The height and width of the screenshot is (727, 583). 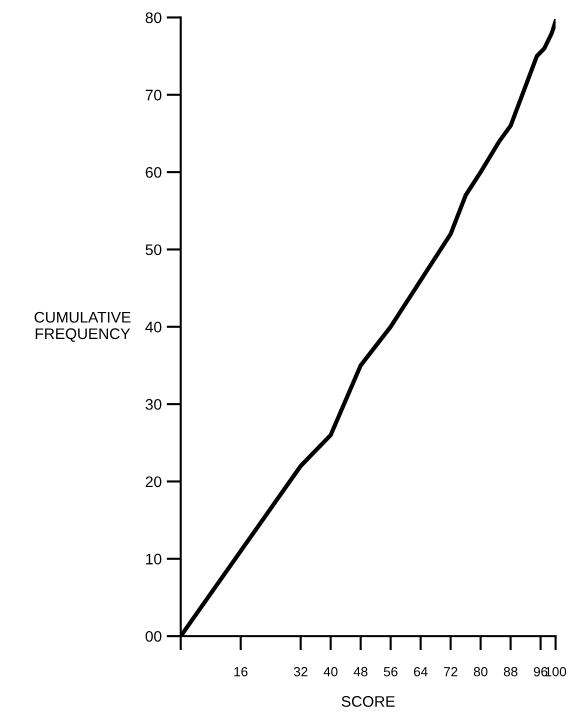 I want to click on x-tick-label: 96, so click(x=541, y=671).